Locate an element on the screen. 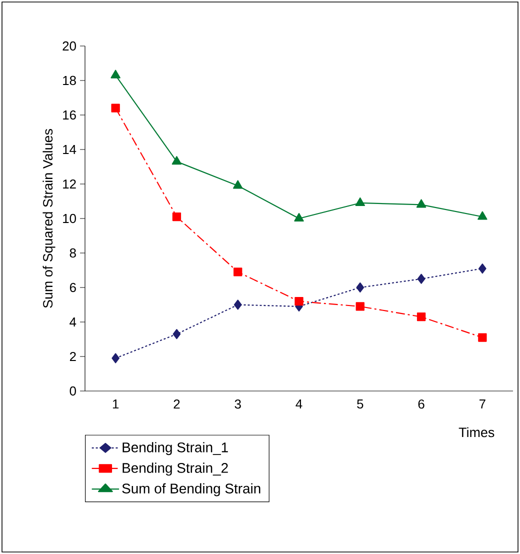  y-axis-title: Sum of Squared Strain Values is located at coordinates (49, 218).